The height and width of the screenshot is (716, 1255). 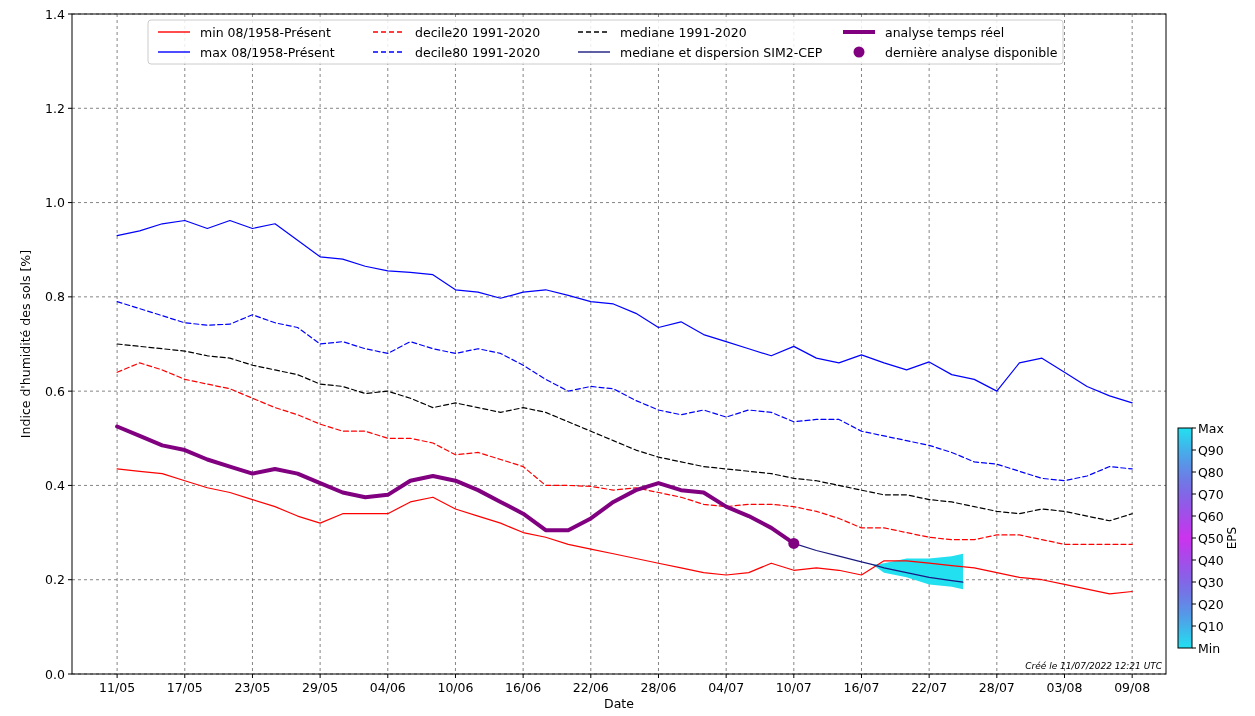 I want to click on y-tick-label: 0.6, so click(x=55, y=391).